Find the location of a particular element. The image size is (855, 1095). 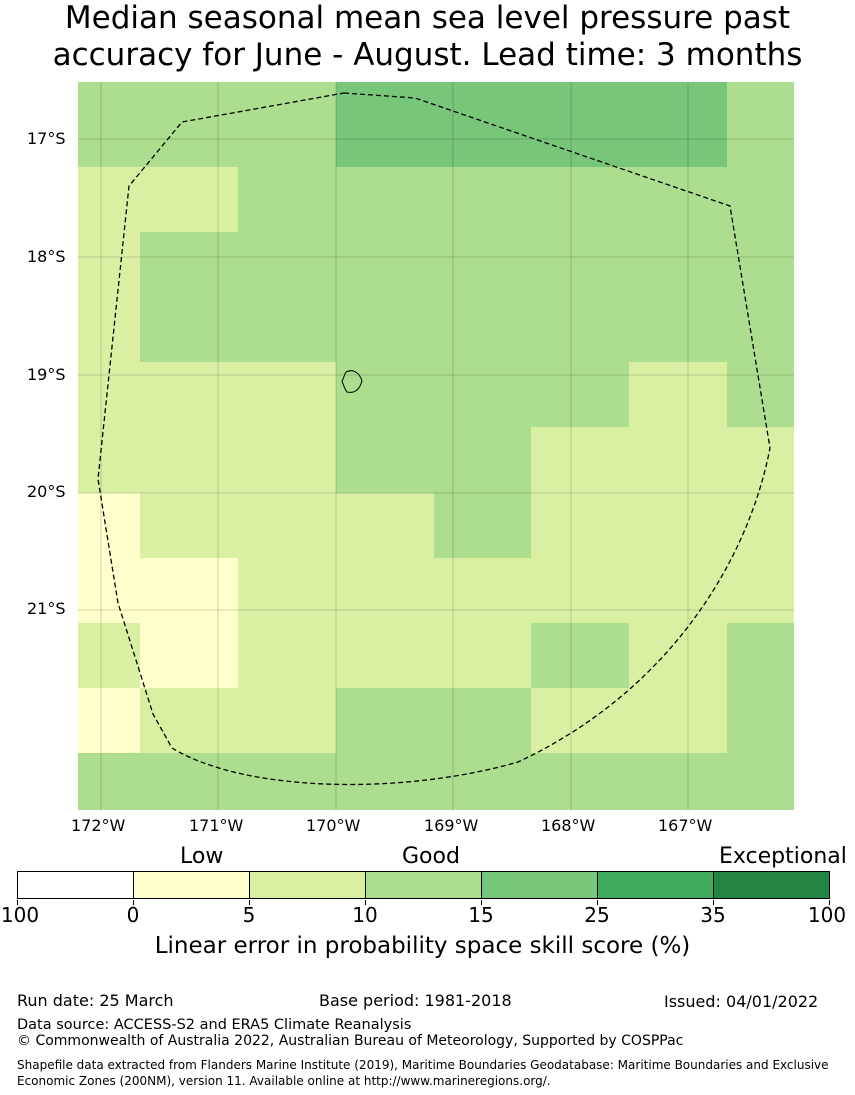

issued-date: Issued: 04/01/2022 is located at coordinates (741, 1001).